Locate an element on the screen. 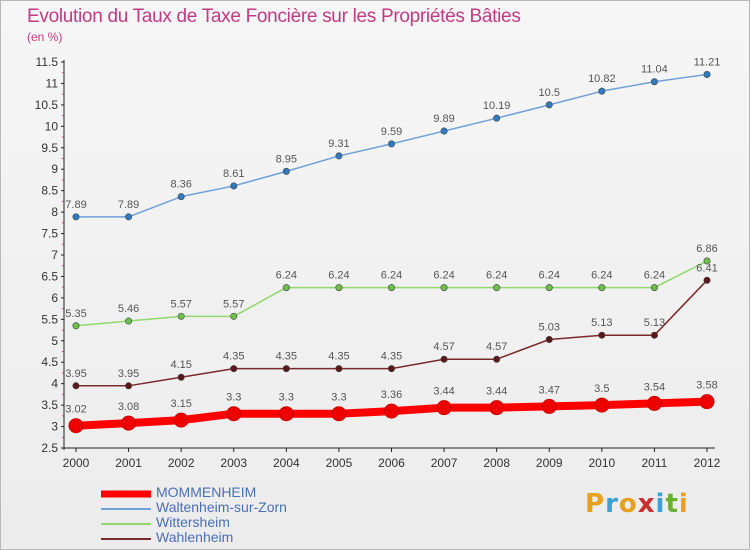 This screenshot has height=550, width=750. data-label: 5.13 is located at coordinates (654, 323).